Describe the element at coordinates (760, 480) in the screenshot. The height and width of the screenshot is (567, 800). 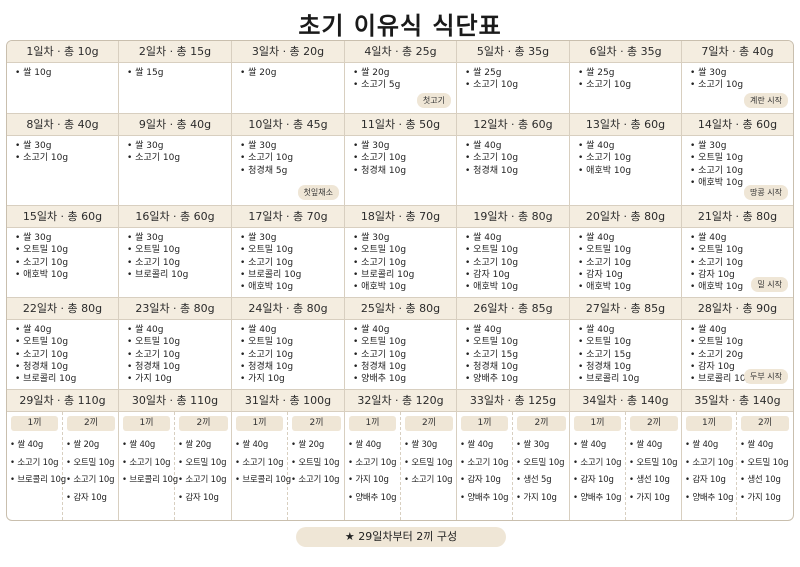
I see `ingredient-item: • 생선 10g` at that location.